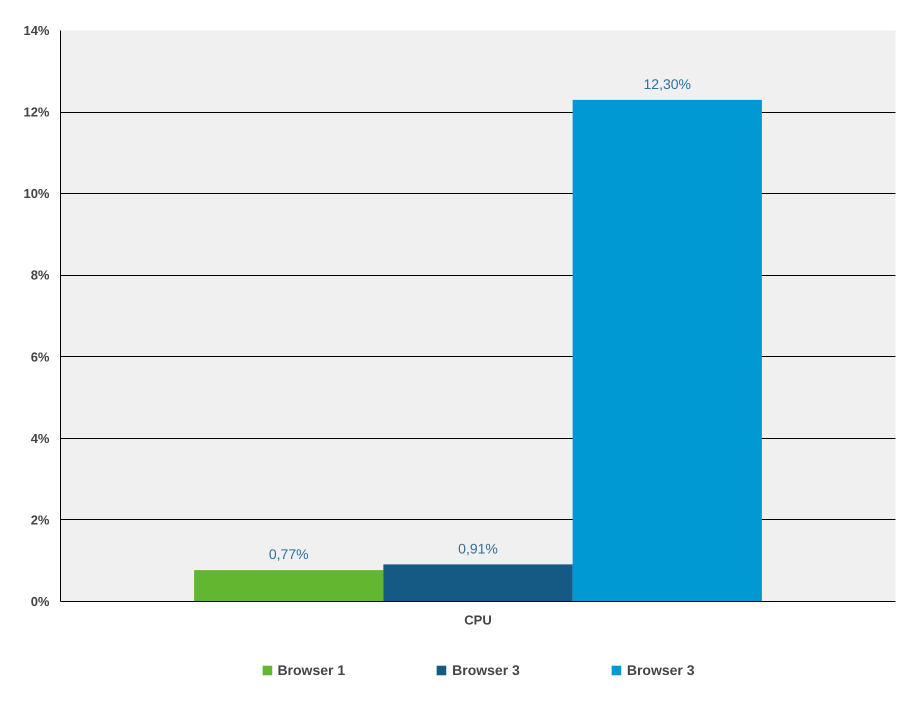 The height and width of the screenshot is (727, 915). I want to click on x-tick-label: CPU, so click(478, 620).